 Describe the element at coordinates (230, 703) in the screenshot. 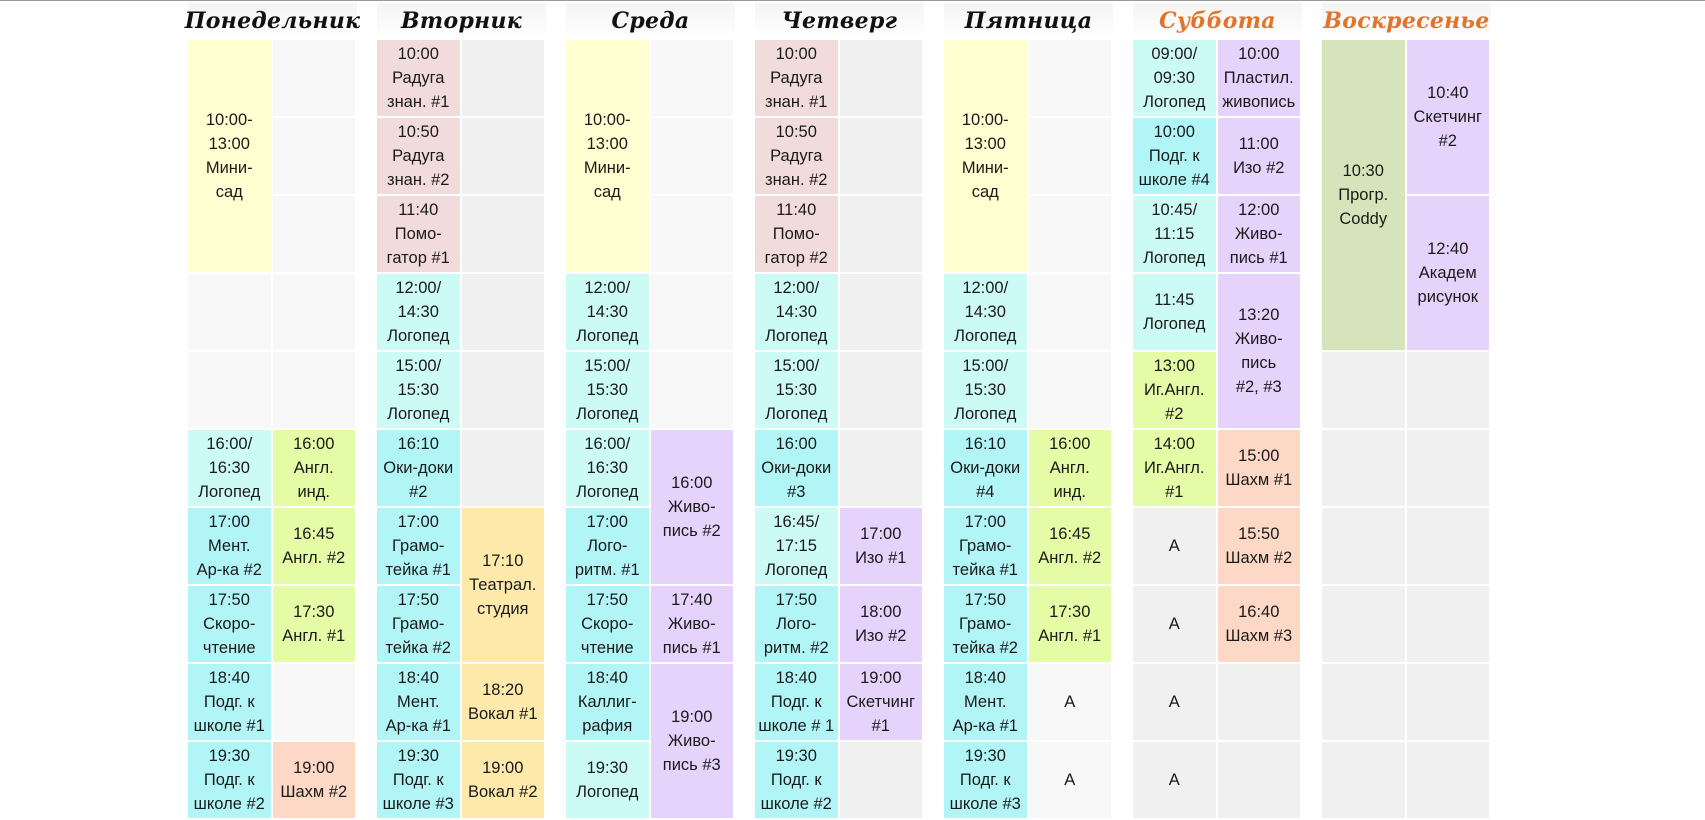

I see `schedule-cell: 18:40 Подг. к школе #1` at that location.